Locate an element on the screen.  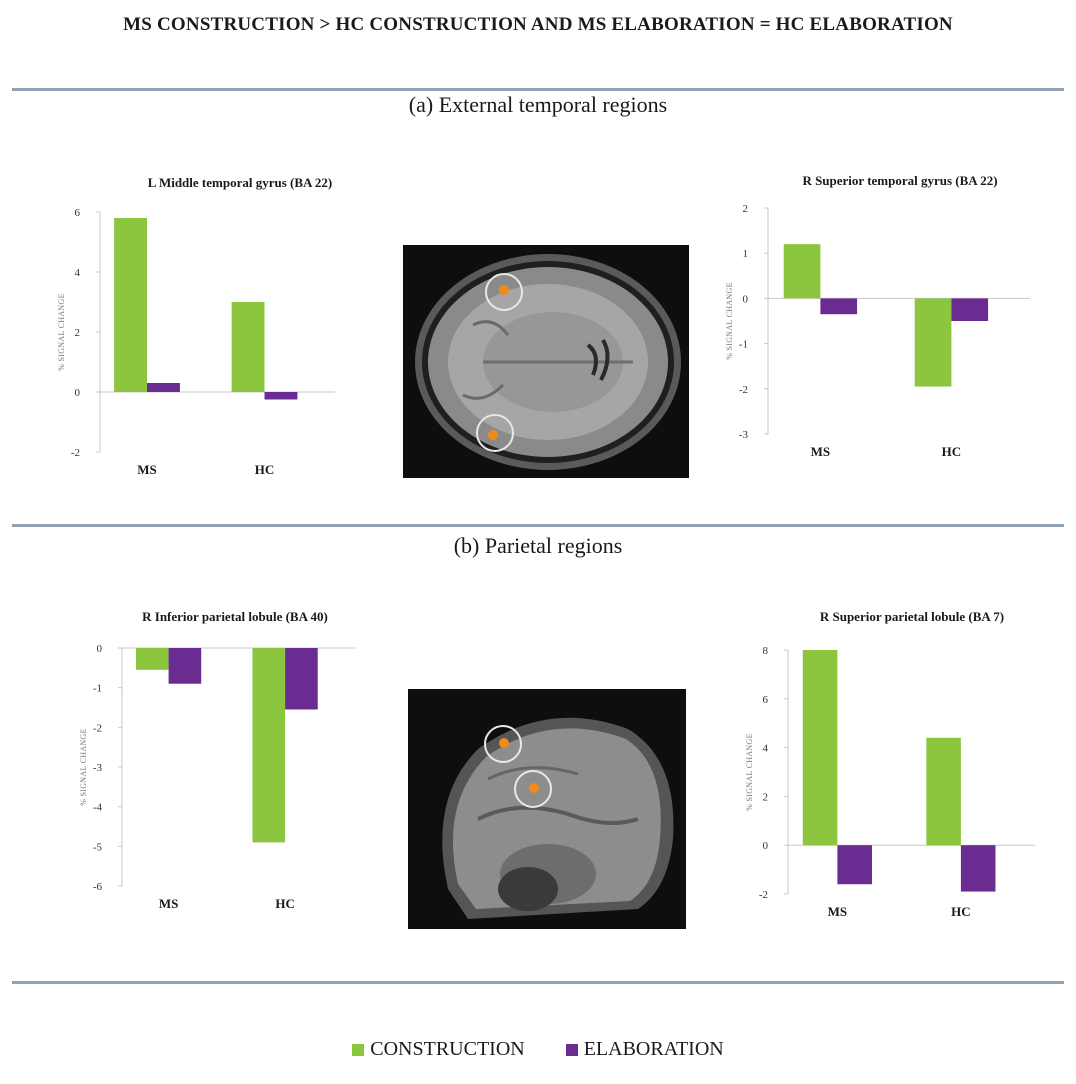
section-title-b: (b) Parietal regions is located at coordinates (538, 545).